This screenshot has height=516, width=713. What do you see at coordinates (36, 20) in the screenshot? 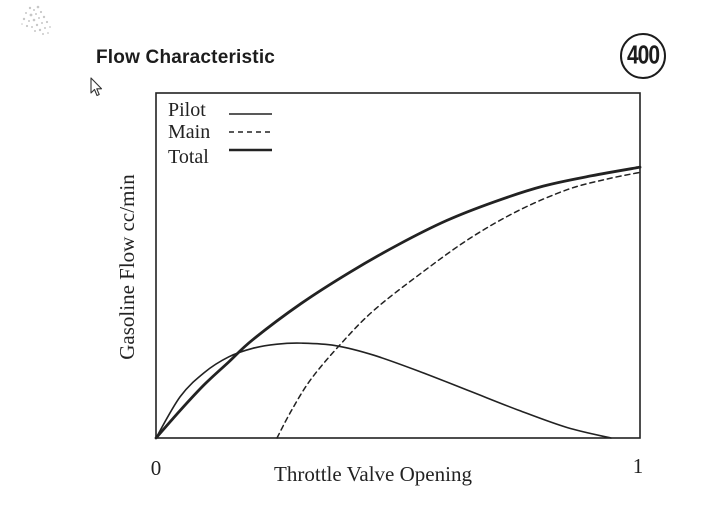
I see `scan-smudge-mark` at bounding box center [36, 20].